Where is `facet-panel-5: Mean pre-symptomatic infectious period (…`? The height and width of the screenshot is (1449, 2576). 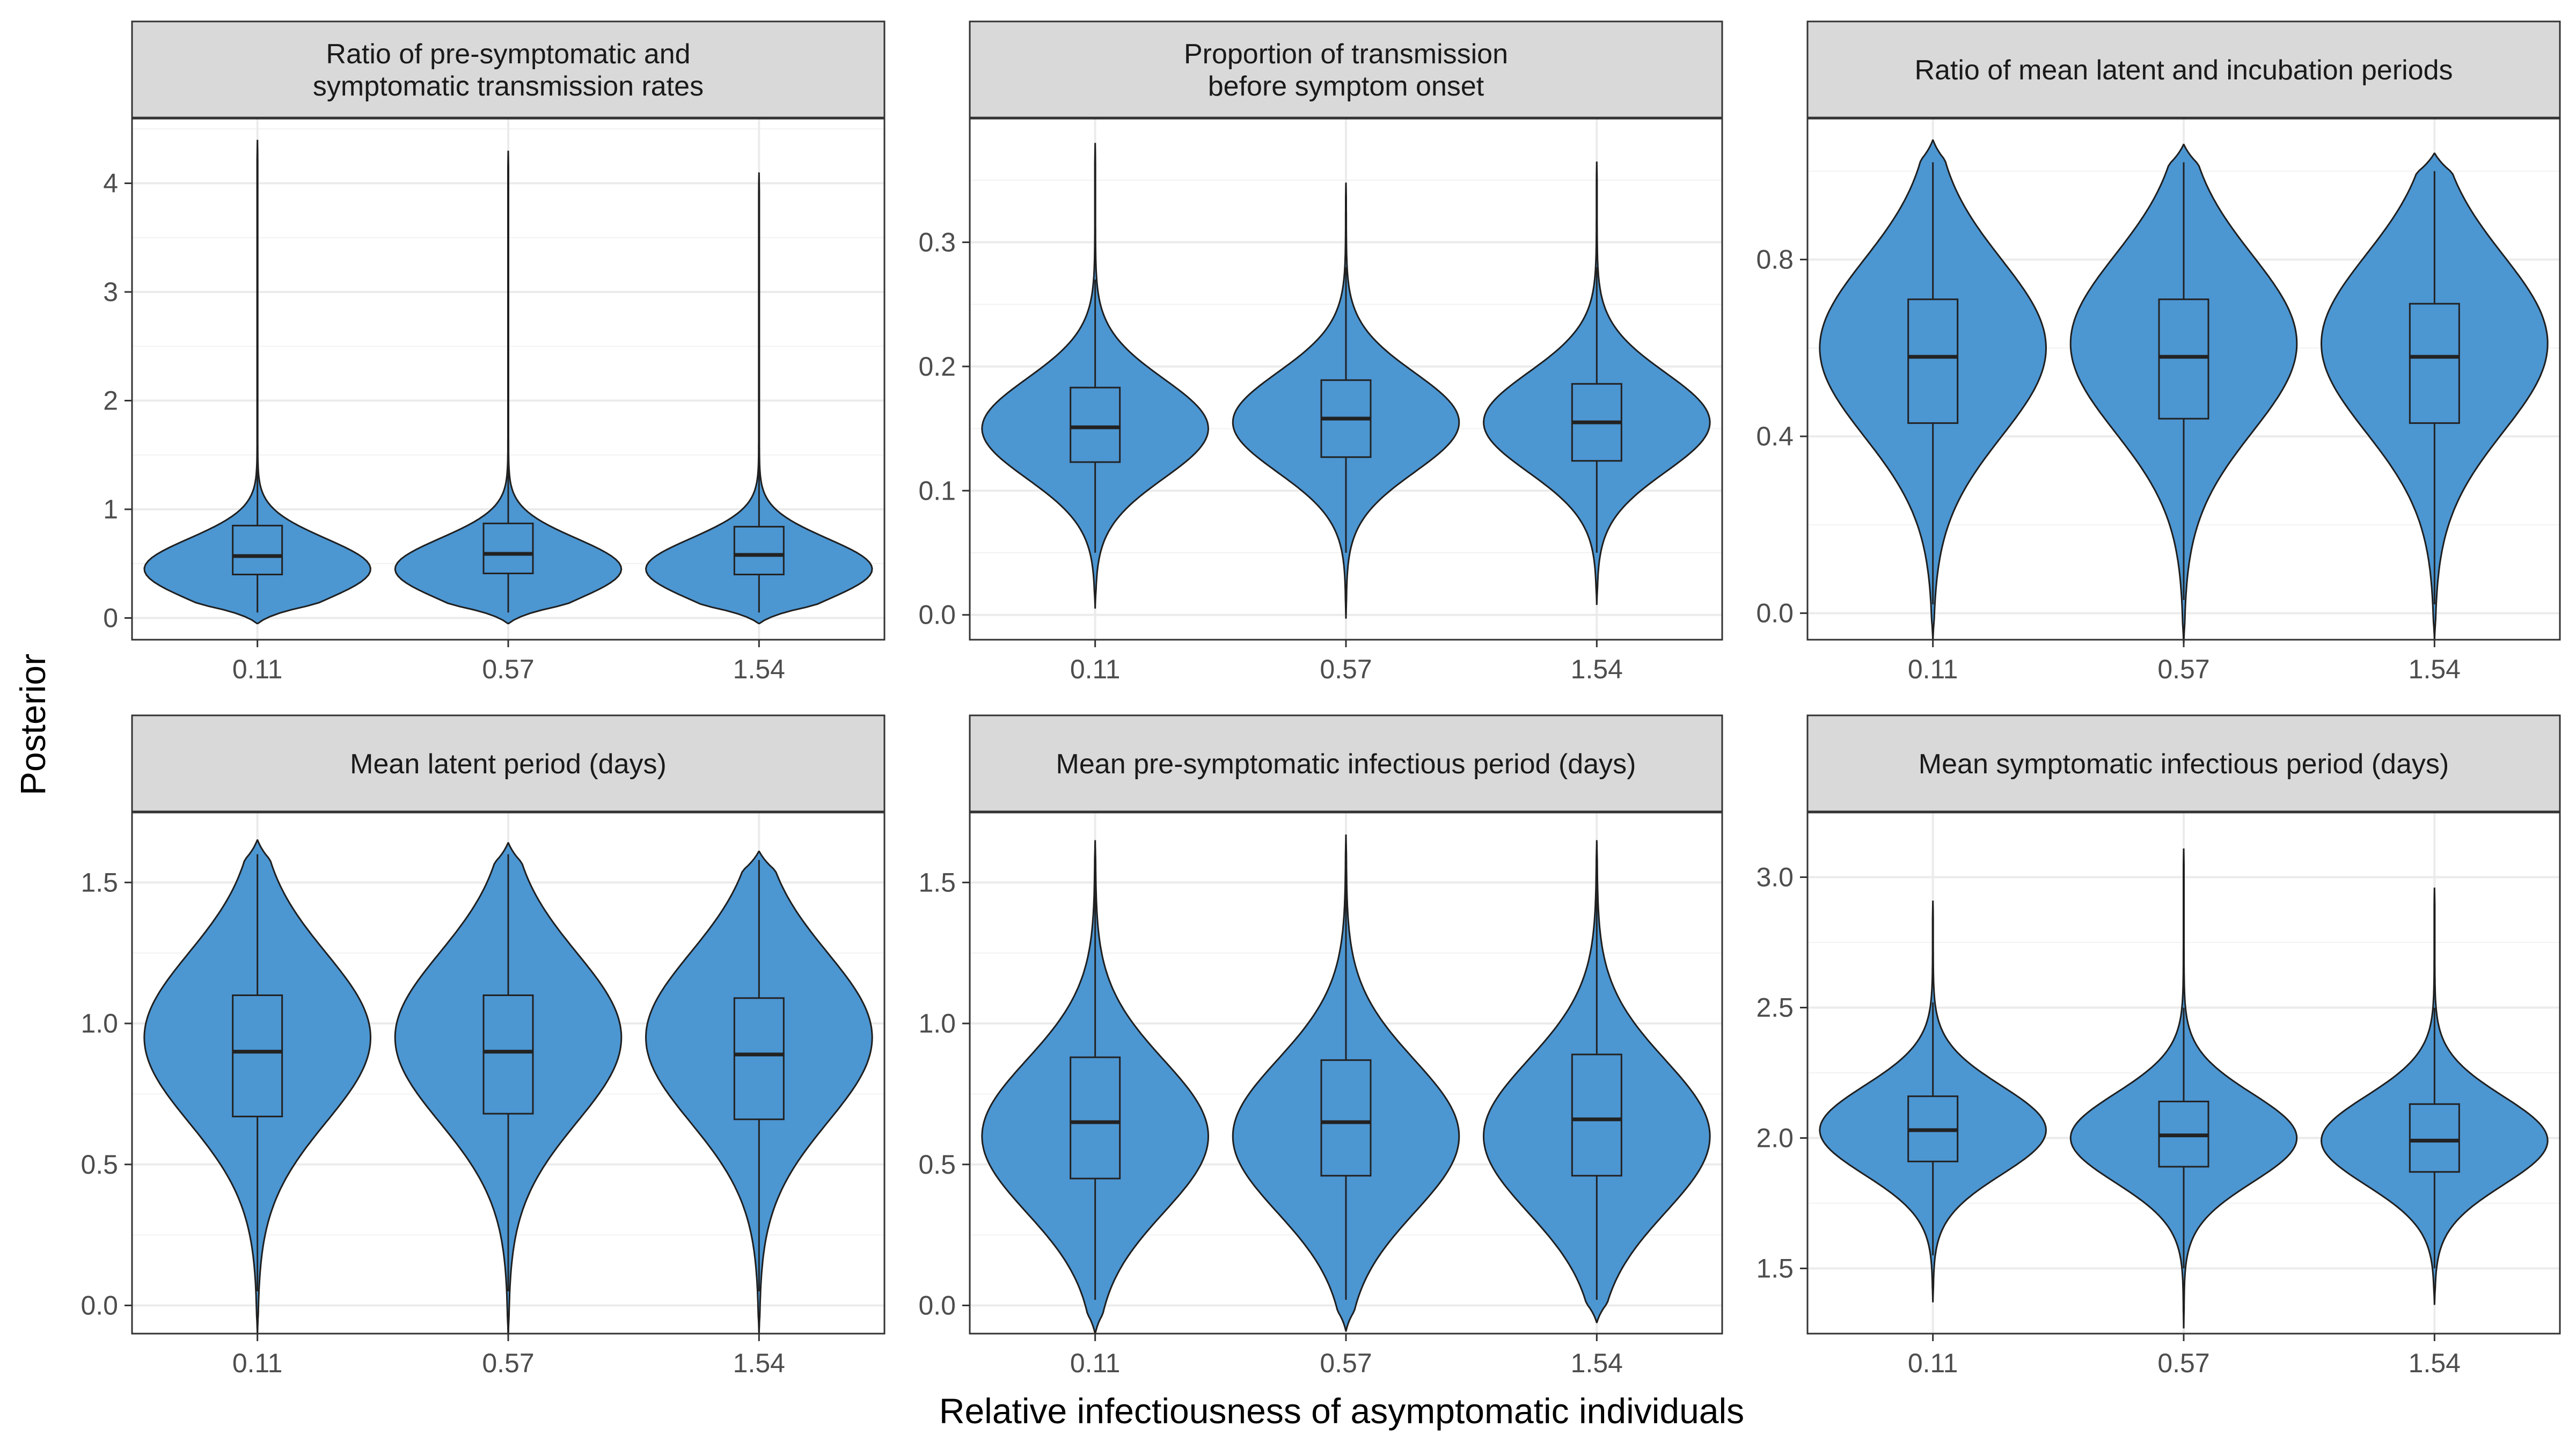
facet-panel-5: Mean pre-symptomatic infectious period (… is located at coordinates (1320, 1046).